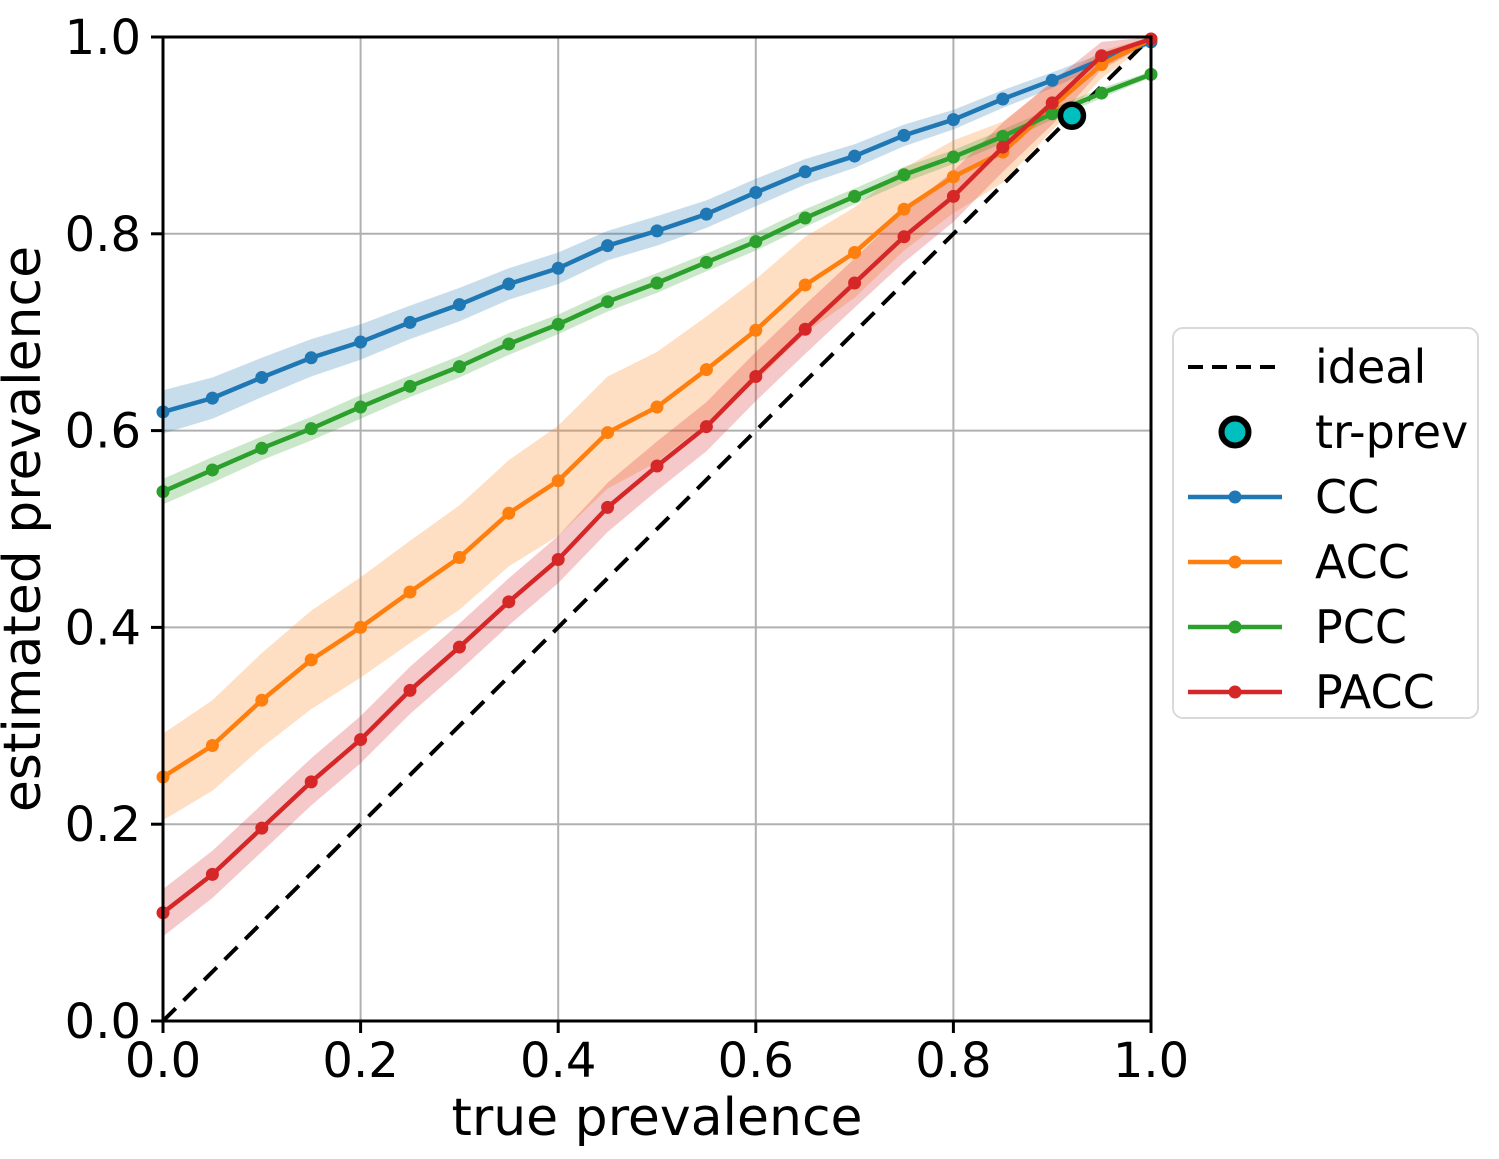 This screenshot has height=1159, width=1499. I want to click on legend-item-tr-prev: tr-prev, so click(1343, 432).